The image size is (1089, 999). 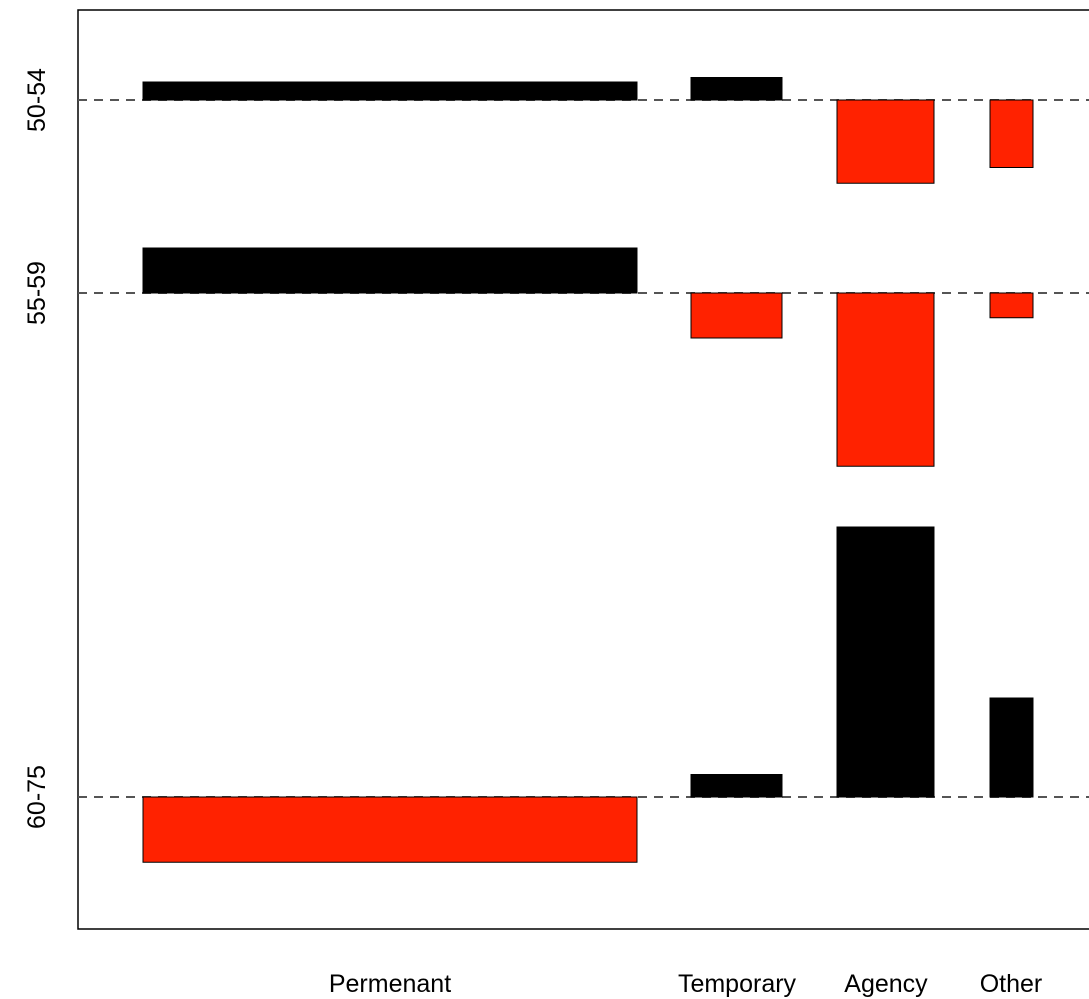 What do you see at coordinates (37, 100) in the screenshot?
I see `row-label-50-54: 50-54` at bounding box center [37, 100].